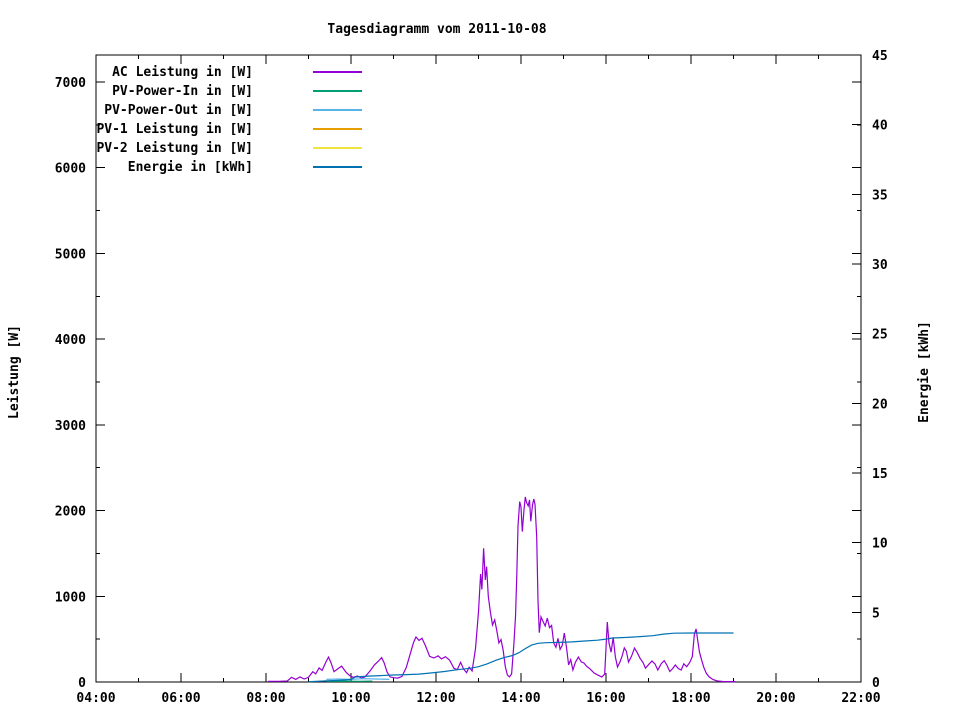 This screenshot has height=720, width=960. I want to click on y2-tick-label: 0, so click(876, 683).